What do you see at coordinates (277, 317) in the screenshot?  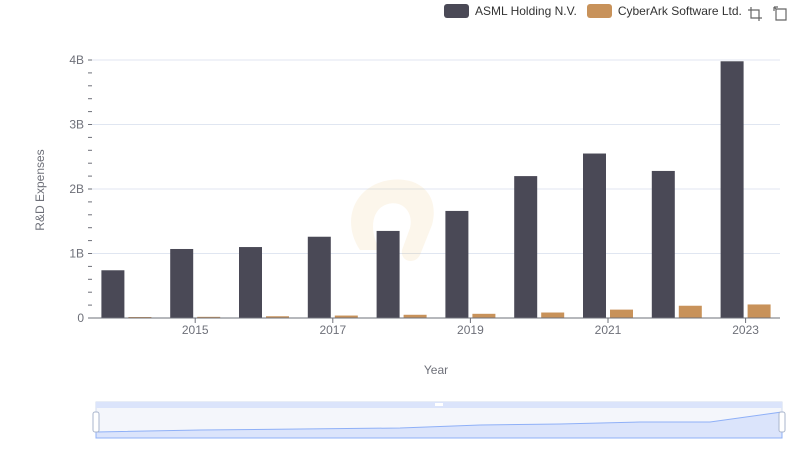 I see `bar-cyberark-2016` at bounding box center [277, 317].